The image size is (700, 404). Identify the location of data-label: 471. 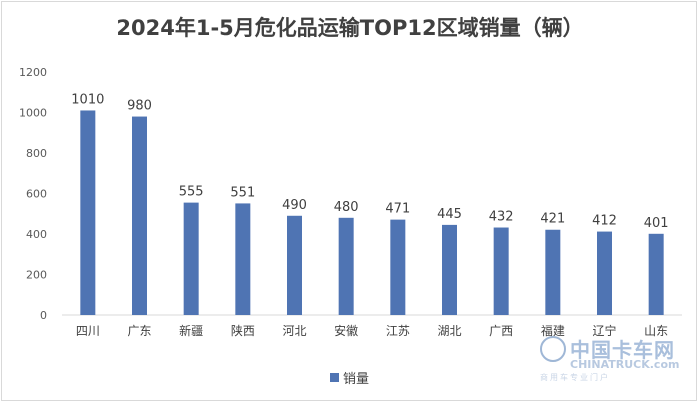
(397, 209).